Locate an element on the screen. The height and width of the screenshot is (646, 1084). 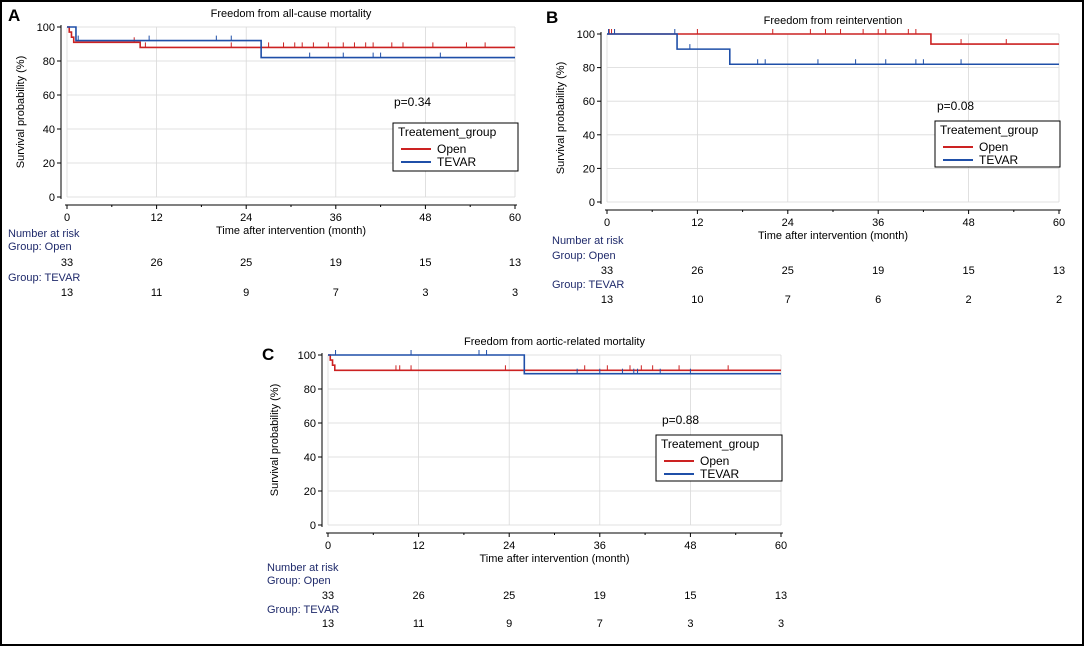
p-value: p=0.34 is located at coordinates (412, 102).